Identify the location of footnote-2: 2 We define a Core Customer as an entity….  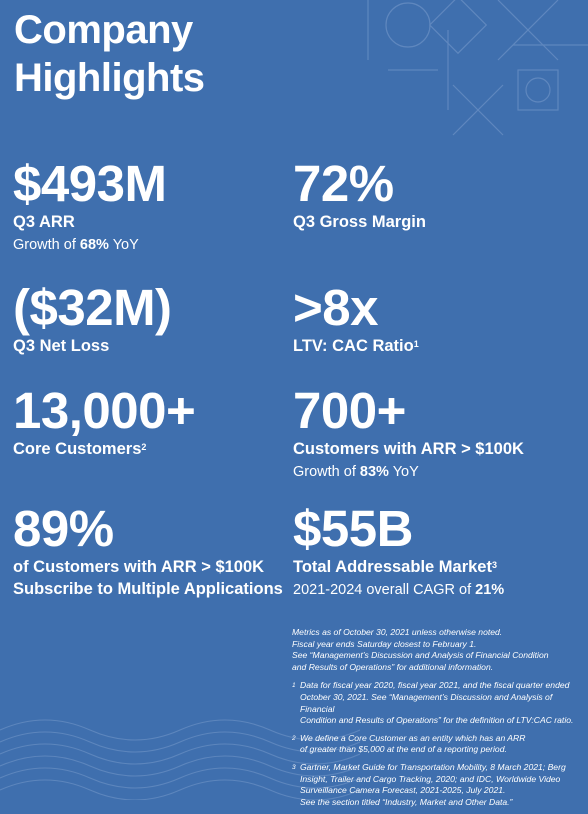
(436, 744).